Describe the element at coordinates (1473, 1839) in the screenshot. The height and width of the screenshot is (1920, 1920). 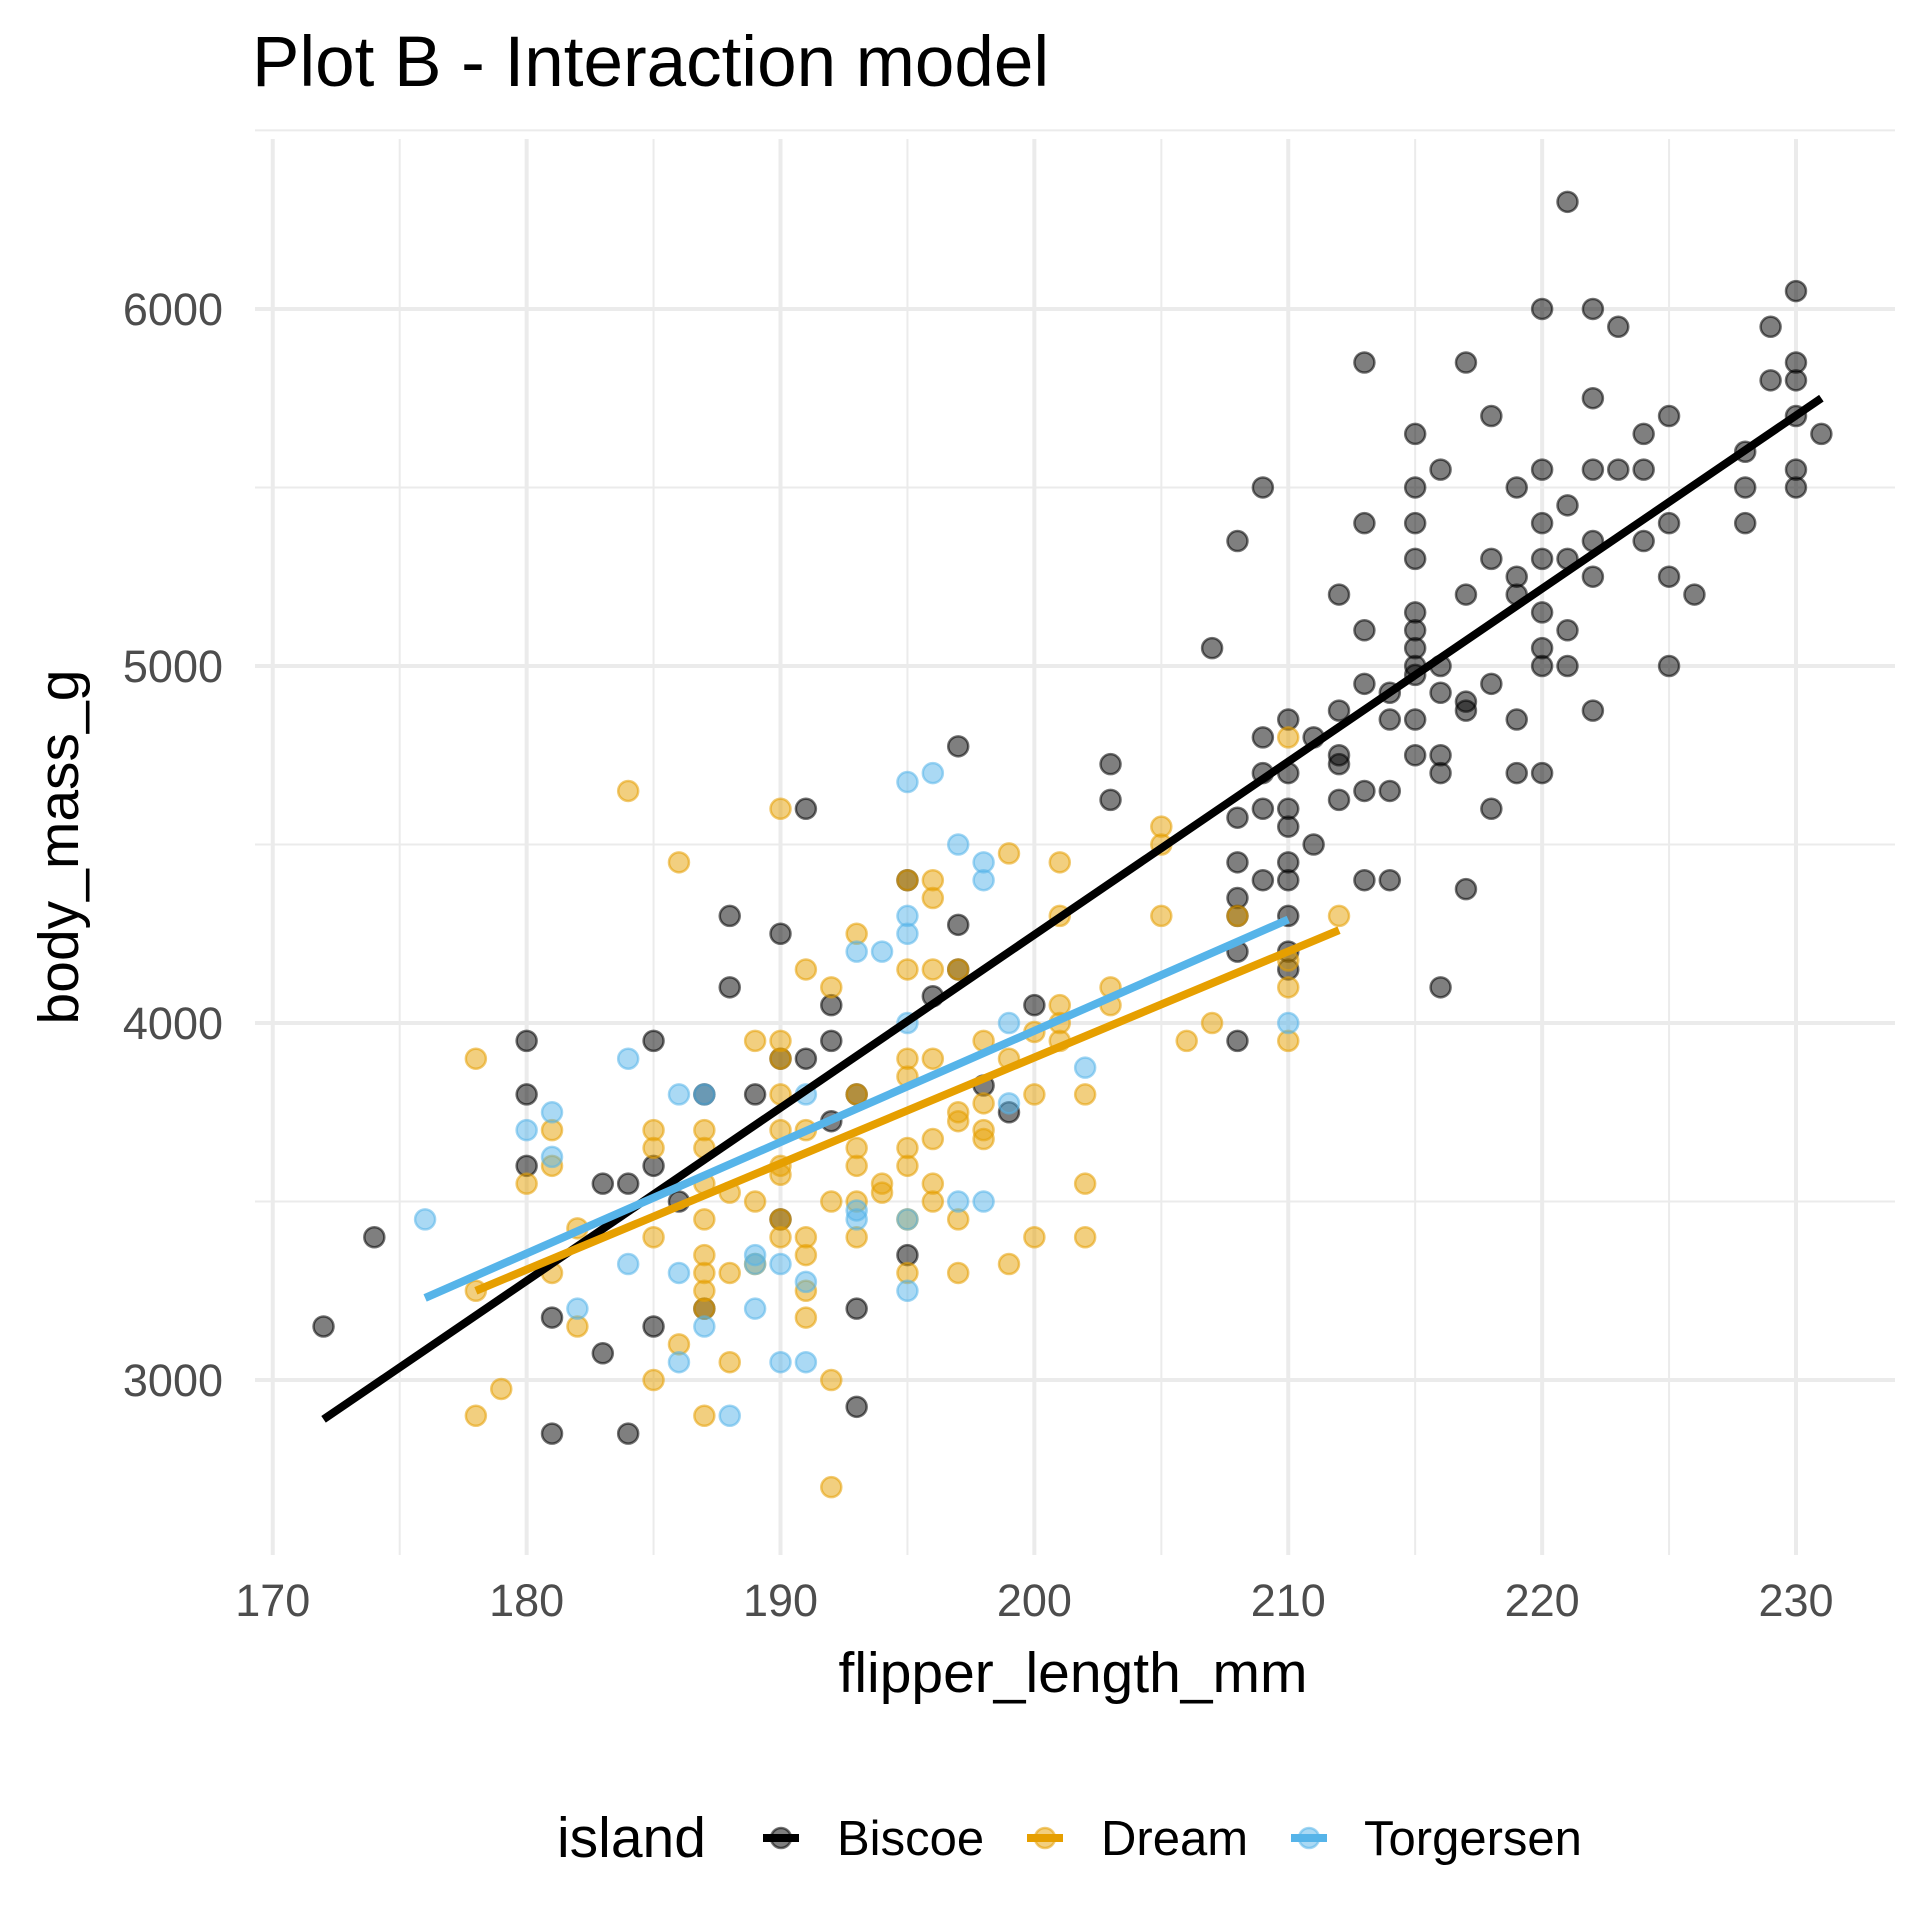
I see `legend-label-torgersen: Torgersen` at that location.